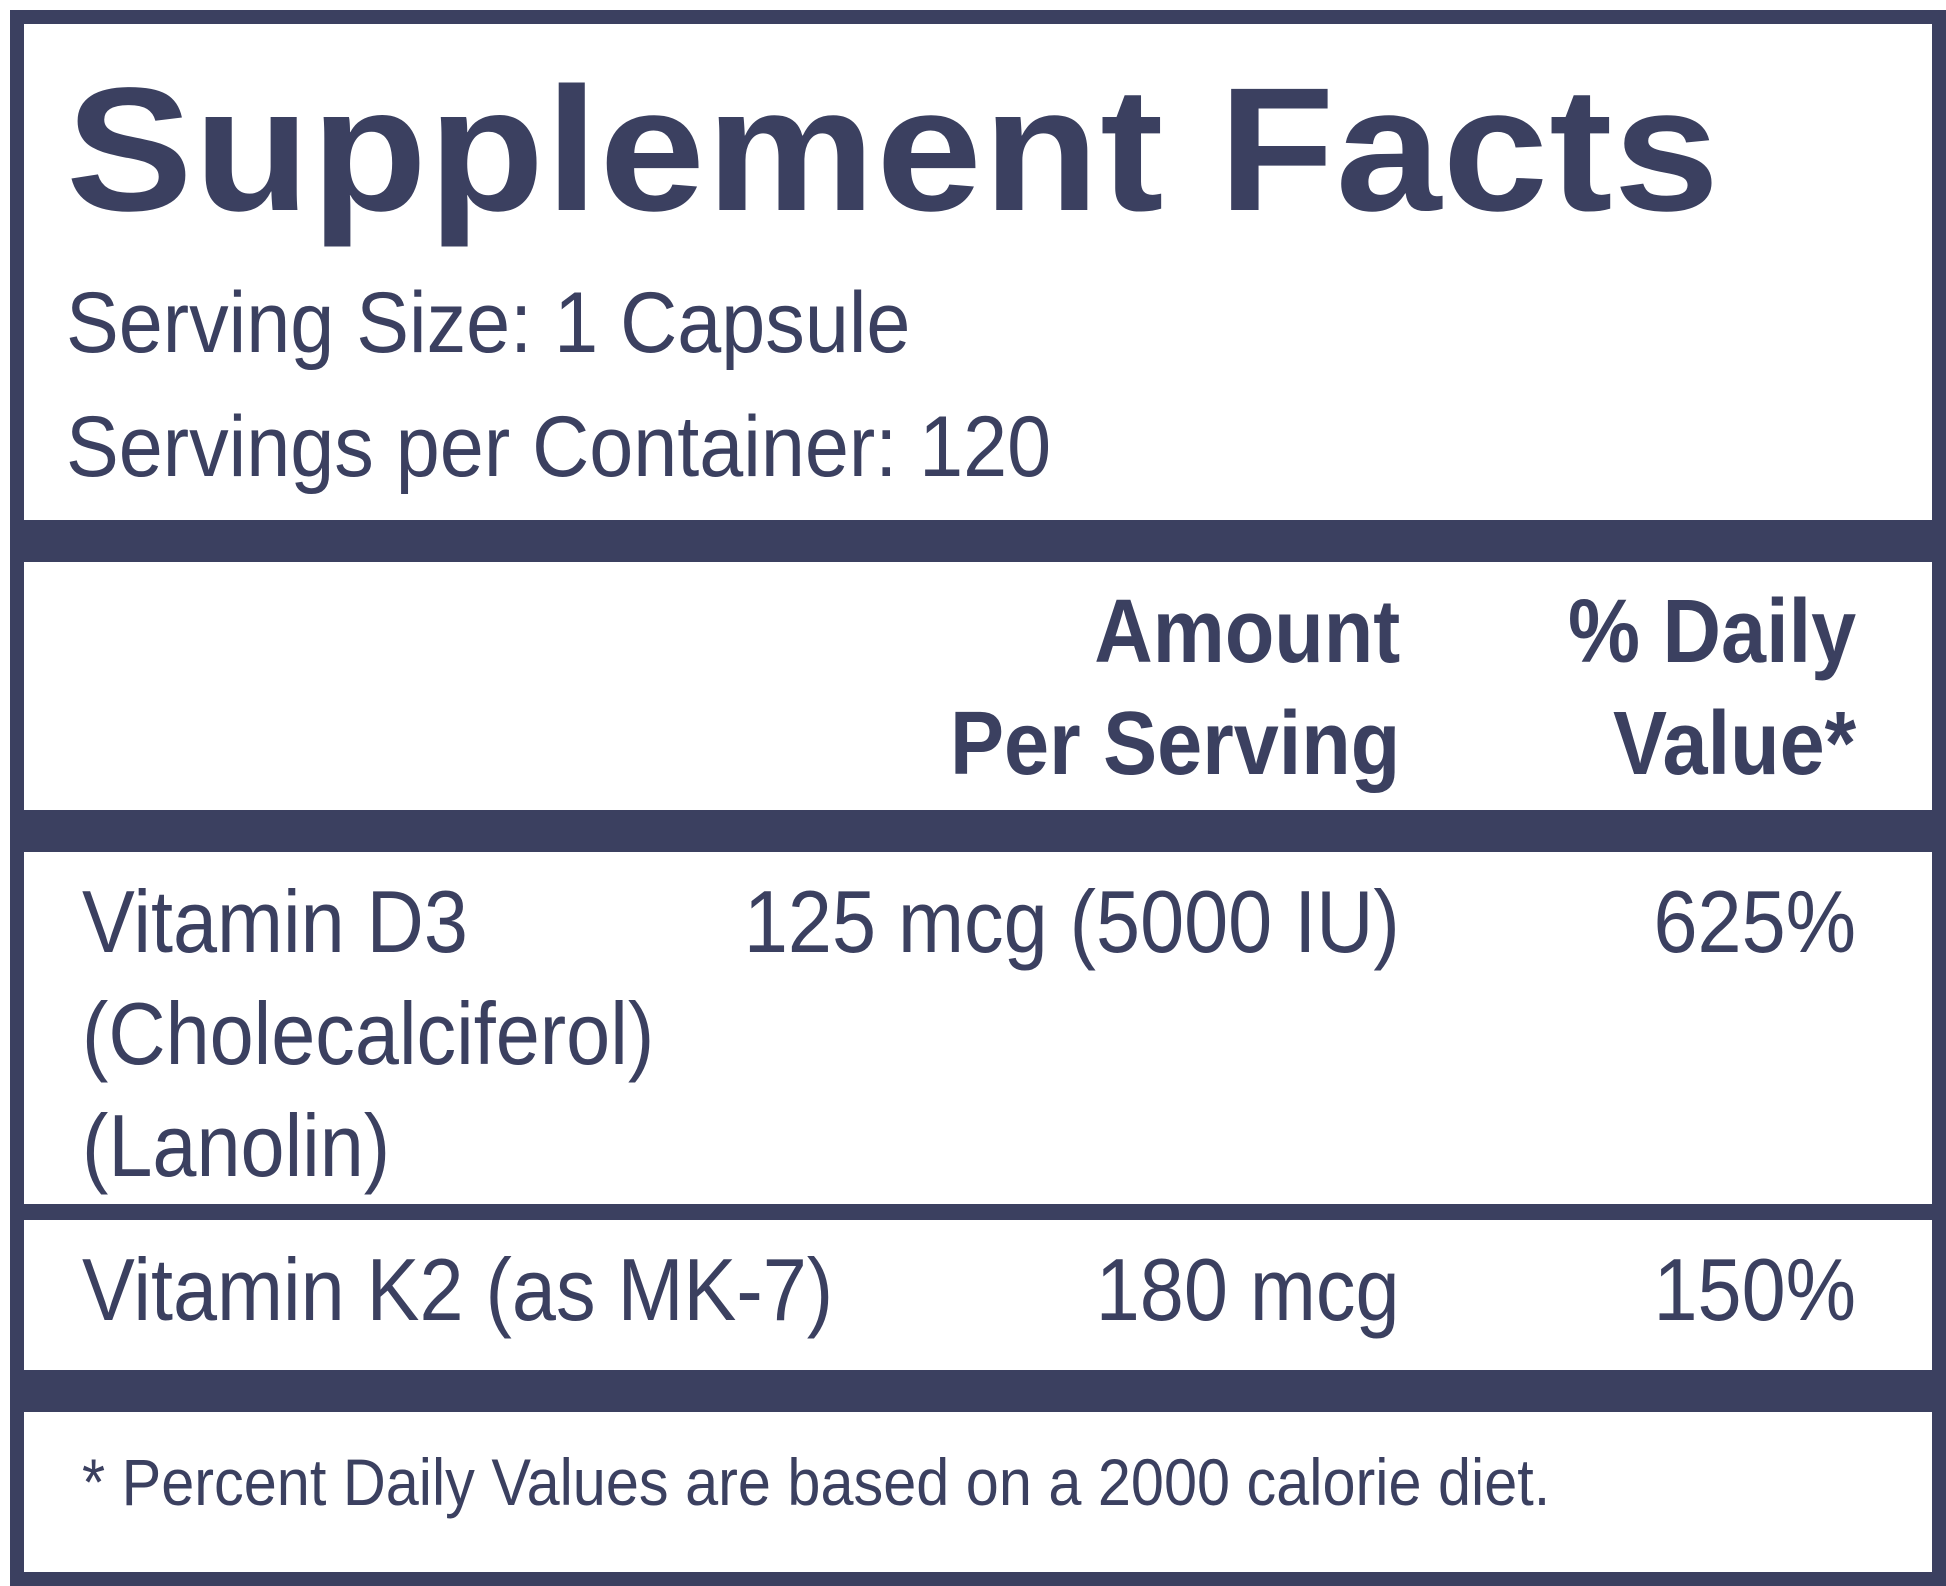 The width and height of the screenshot is (1946, 1586). Describe the element at coordinates (1247, 632) in the screenshot. I see `header-amount-line1: Amount` at that location.